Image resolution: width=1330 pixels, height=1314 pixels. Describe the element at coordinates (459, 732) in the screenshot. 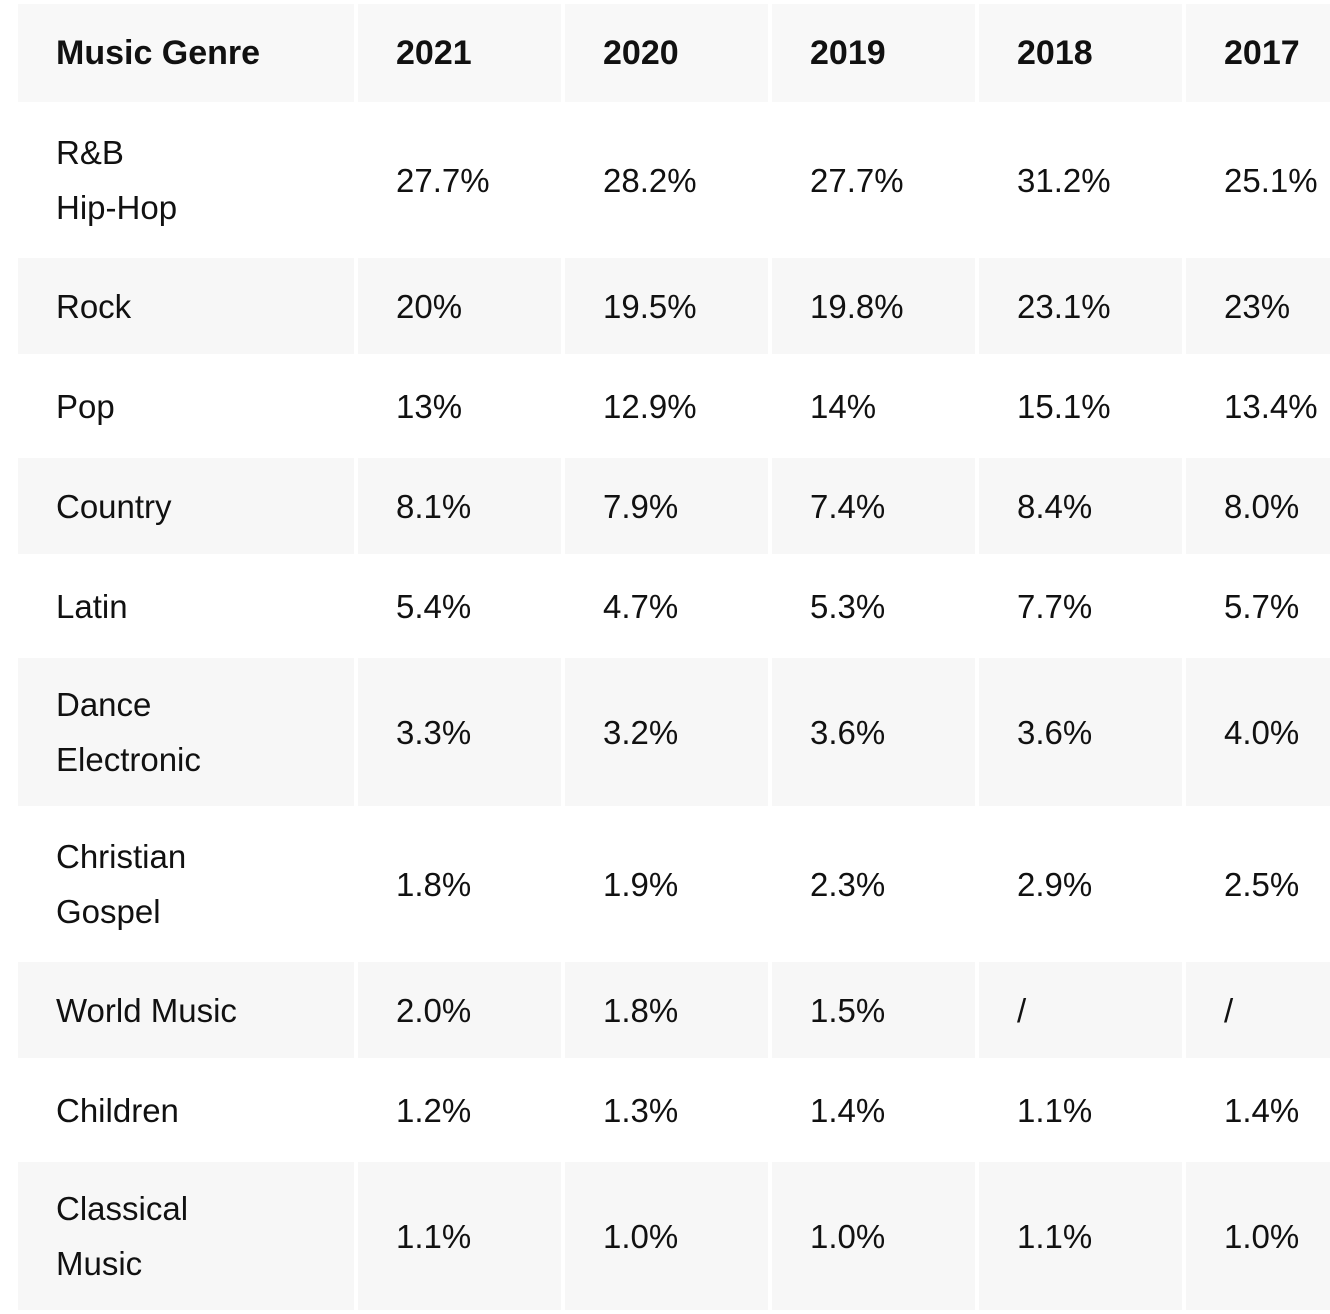

I see `value-cell: 3.3%` at that location.